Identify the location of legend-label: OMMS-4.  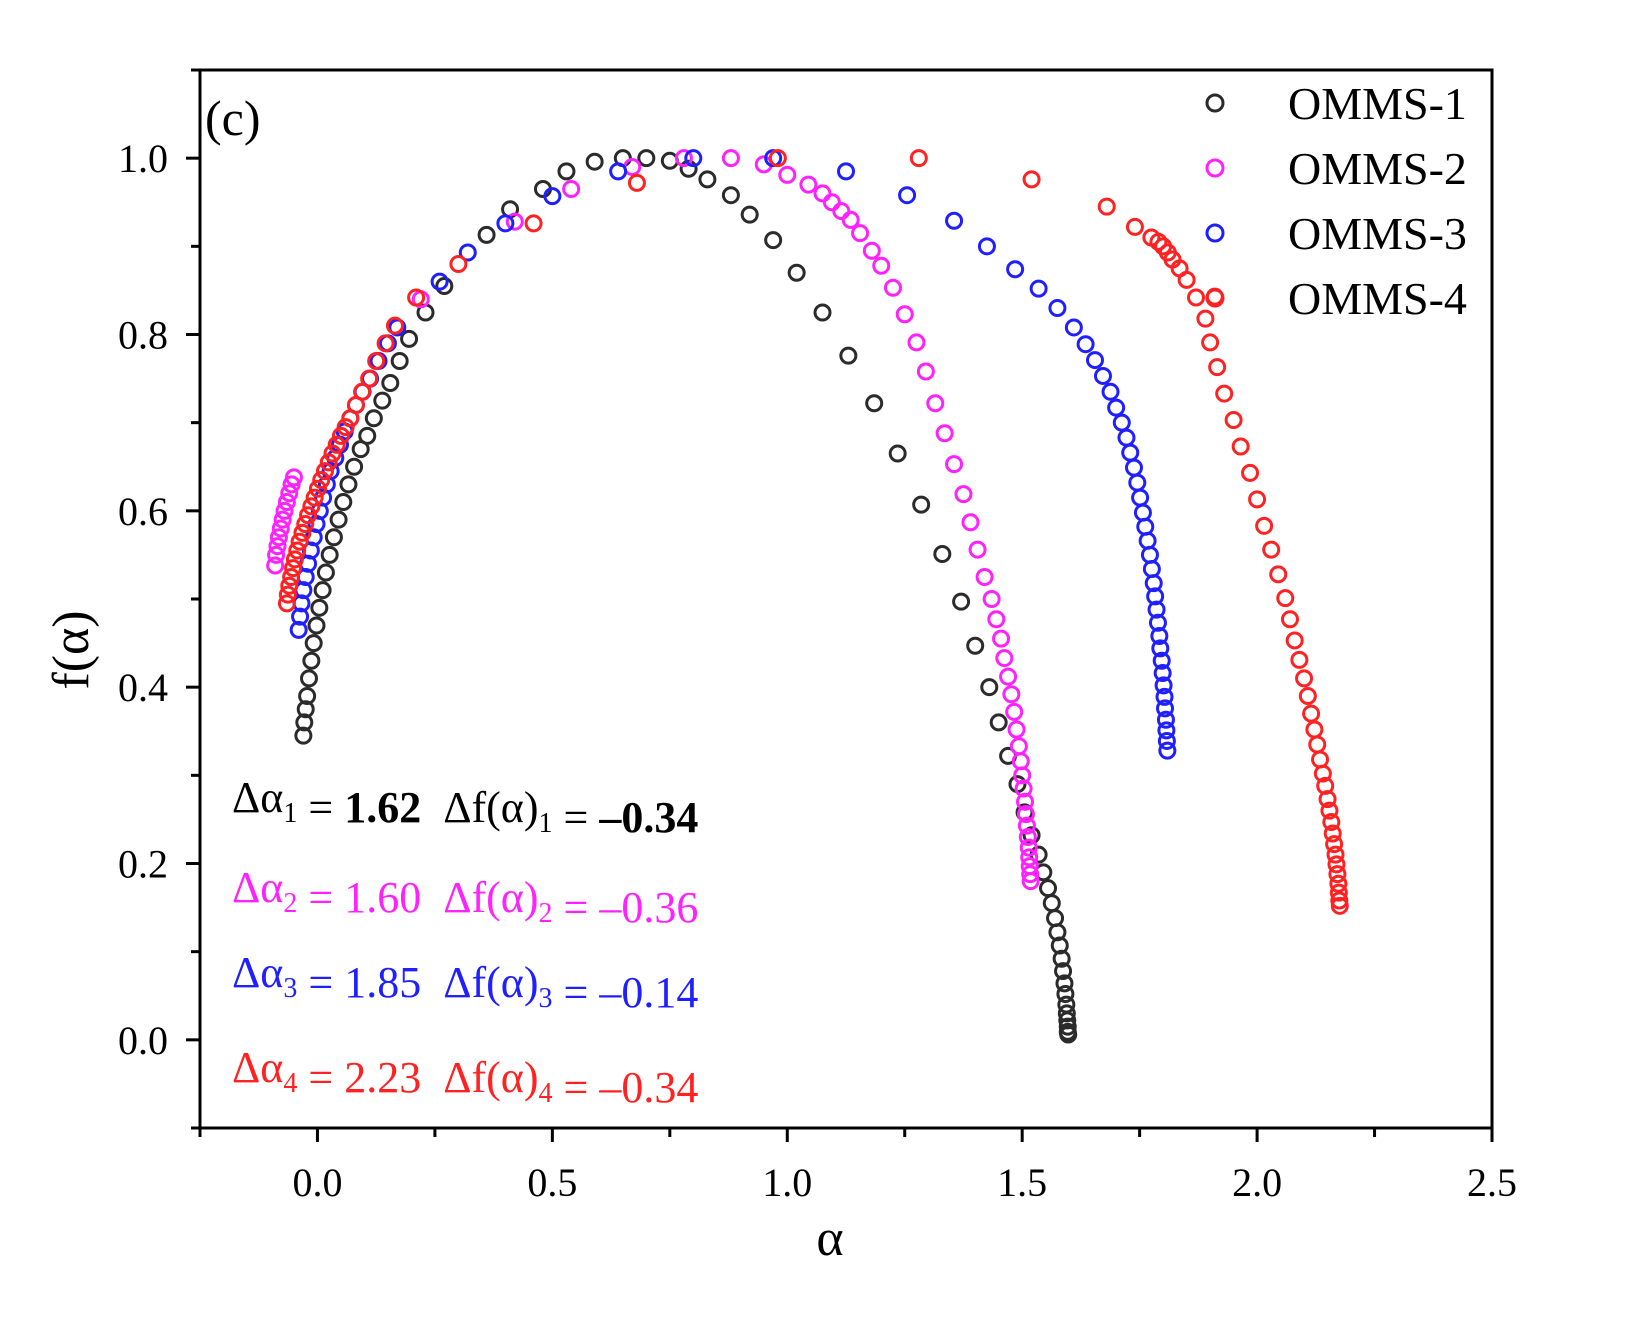
(1377, 298).